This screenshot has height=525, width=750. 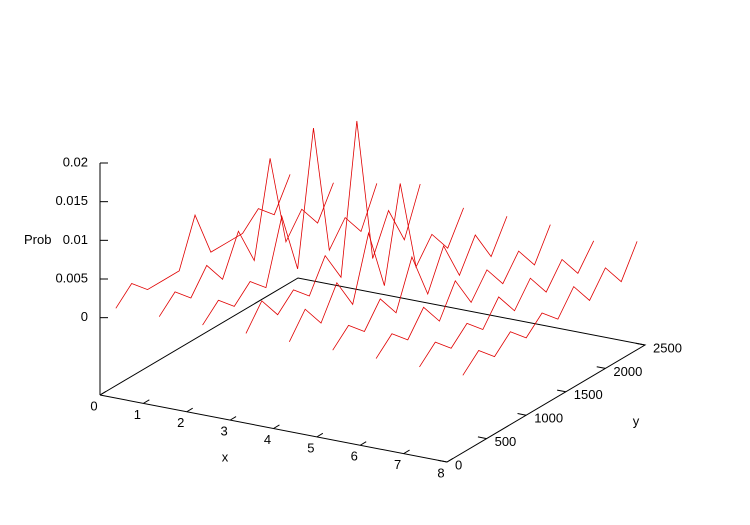 I want to click on x-axis-label: x, so click(x=225, y=456).